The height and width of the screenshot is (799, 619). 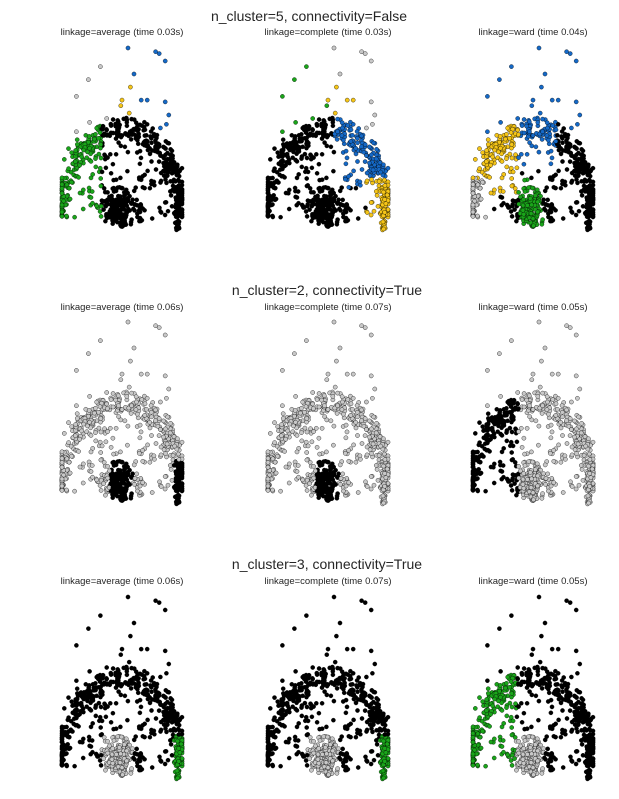 I want to click on row-1-panel-1-title: linkage=average (time 0.03s), so click(x=122, y=32).